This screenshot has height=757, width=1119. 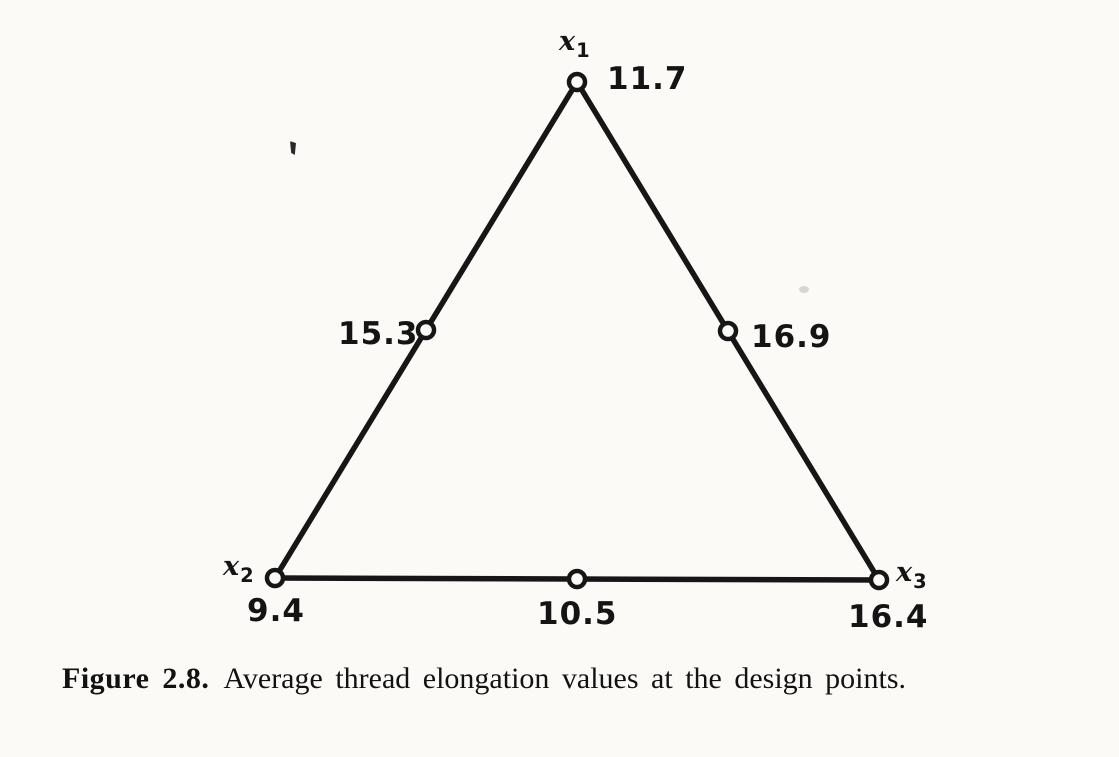 What do you see at coordinates (577, 579) in the screenshot?
I see `design-point-x2x3-midpoint` at bounding box center [577, 579].